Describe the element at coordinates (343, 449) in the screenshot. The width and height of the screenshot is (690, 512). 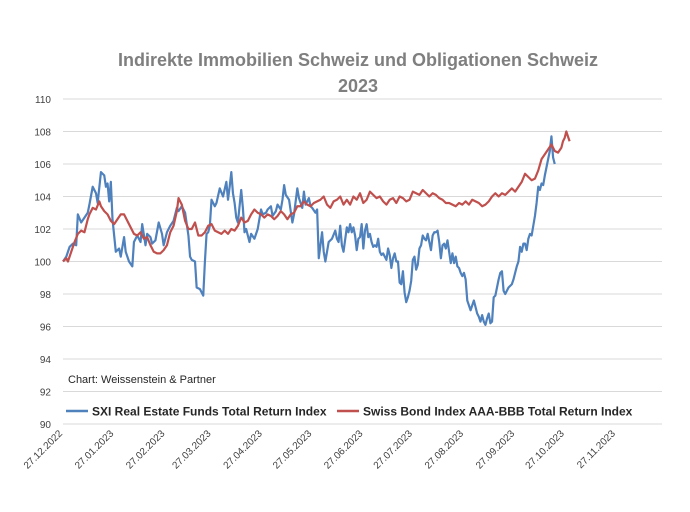
I see `x-tick-label: 27.06.2023` at that location.